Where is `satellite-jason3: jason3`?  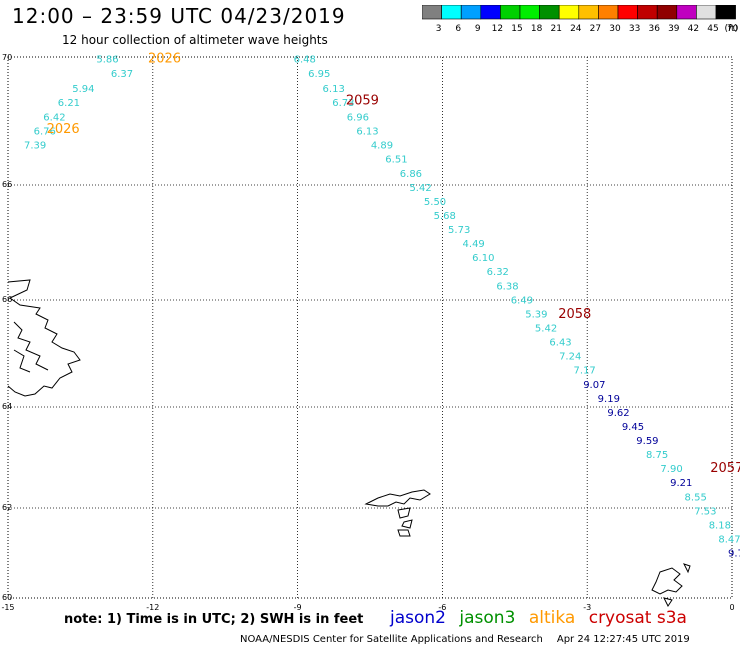 satellite-jason3: jason3 is located at coordinates (487, 618).